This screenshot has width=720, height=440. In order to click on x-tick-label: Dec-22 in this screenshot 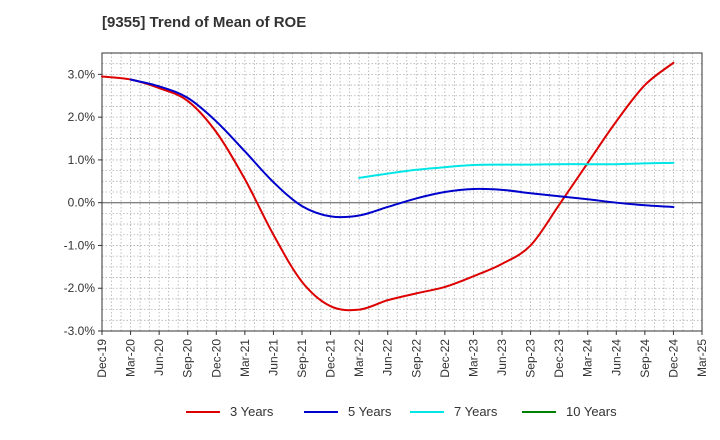, I will do `click(445, 358)`.